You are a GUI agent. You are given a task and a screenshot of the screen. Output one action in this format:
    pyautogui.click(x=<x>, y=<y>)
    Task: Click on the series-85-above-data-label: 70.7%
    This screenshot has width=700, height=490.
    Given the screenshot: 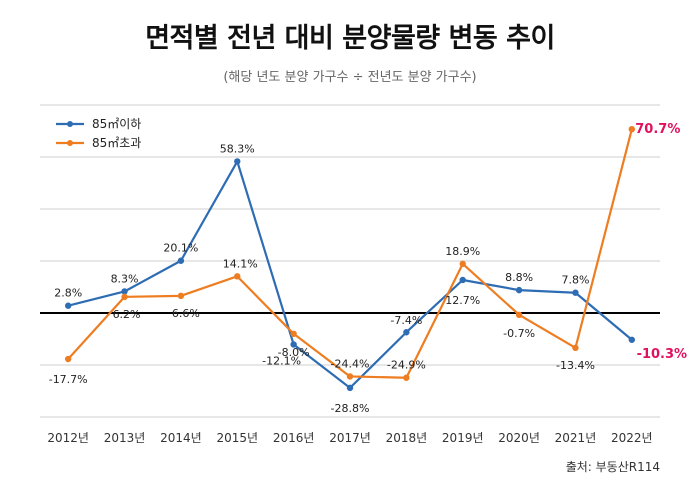 What is the action you would take?
    pyautogui.click(x=657, y=129)
    